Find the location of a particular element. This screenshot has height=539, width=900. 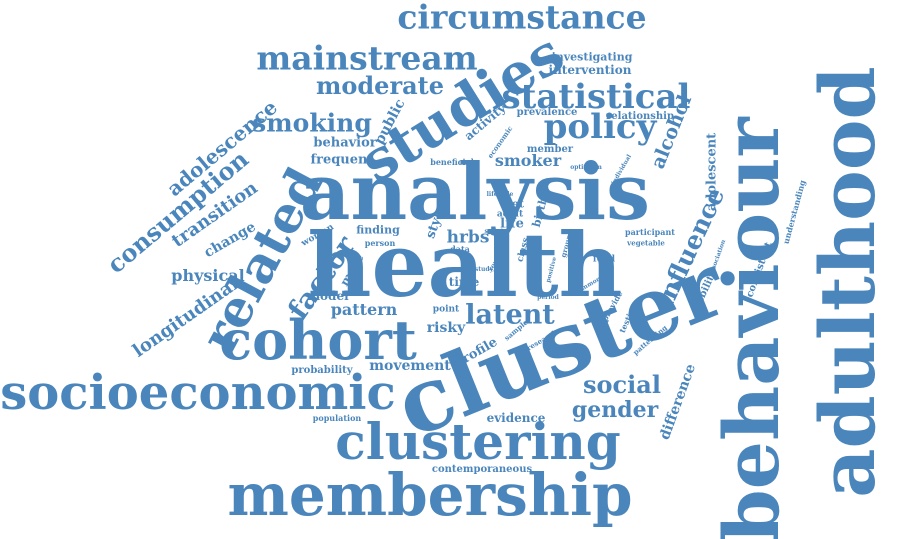

word-health: health is located at coordinates (465, 265).